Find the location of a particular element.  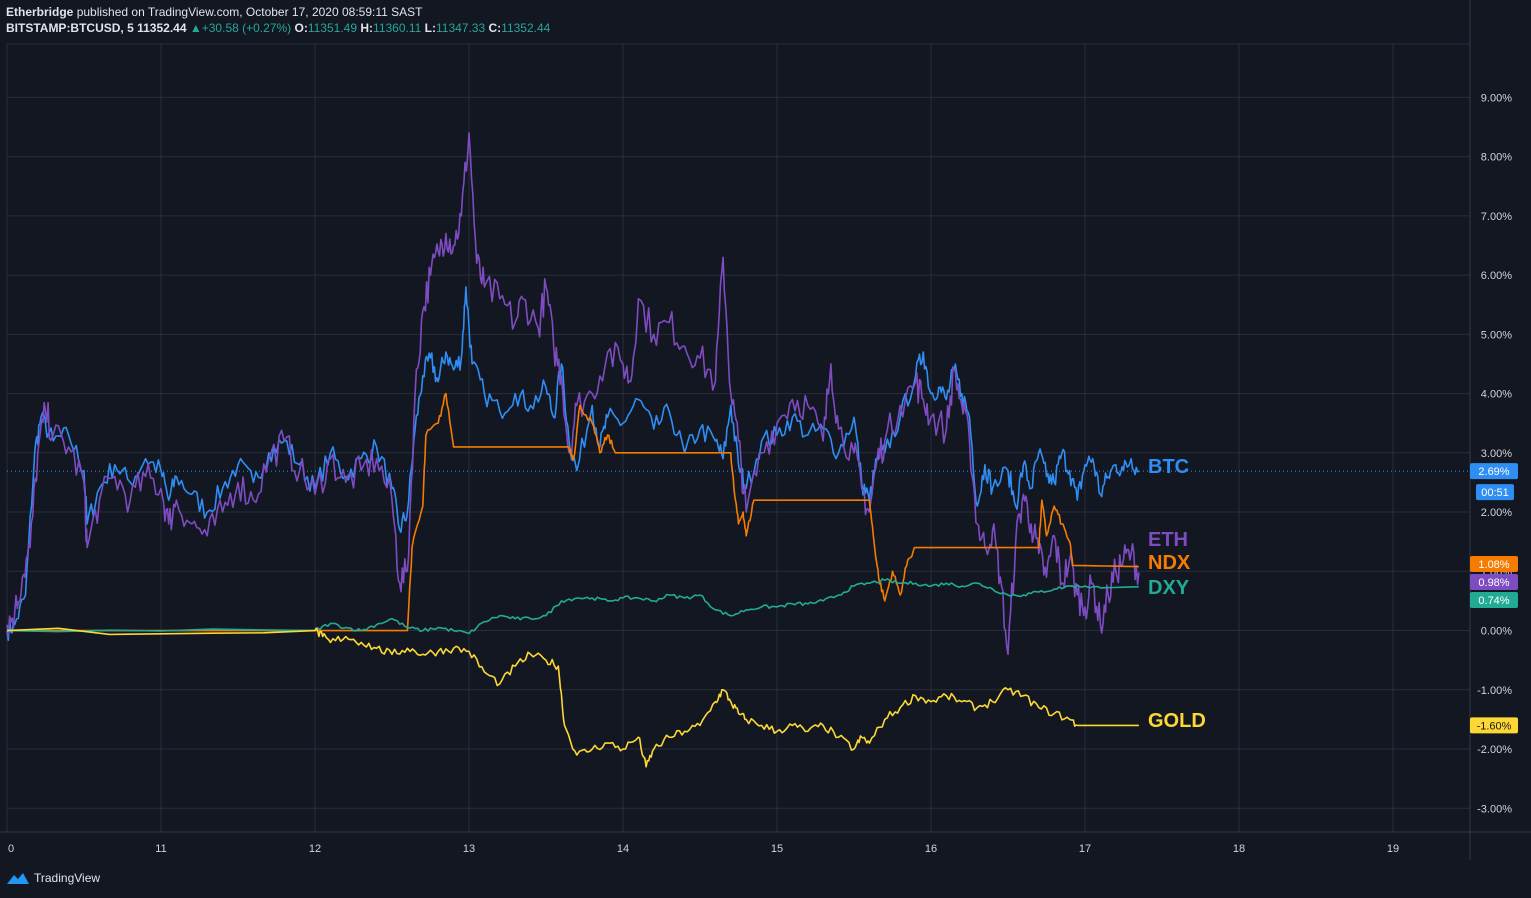

value-badge-text: 0.74% is located at coordinates (1493, 601).